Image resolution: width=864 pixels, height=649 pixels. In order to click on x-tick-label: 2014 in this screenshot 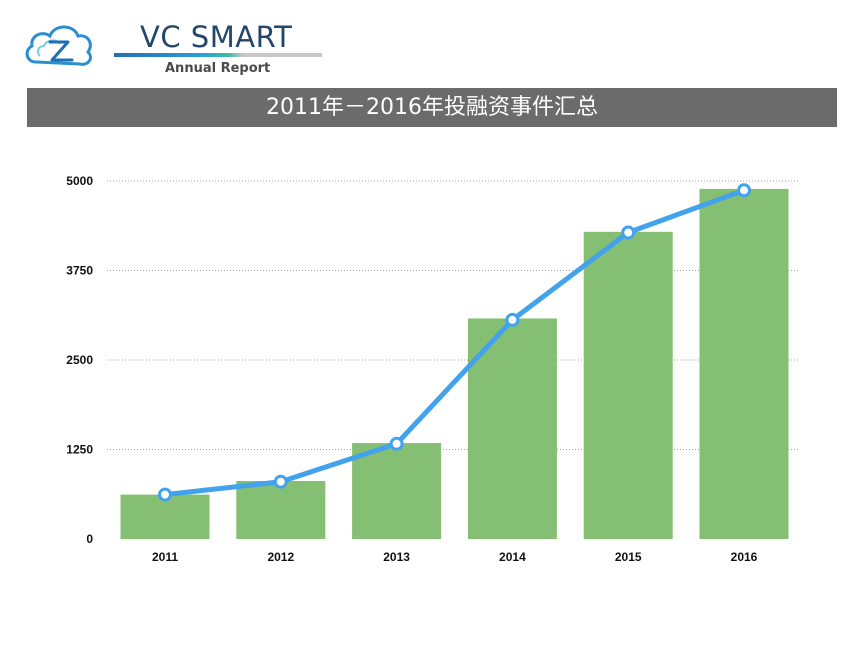, I will do `click(512, 557)`.